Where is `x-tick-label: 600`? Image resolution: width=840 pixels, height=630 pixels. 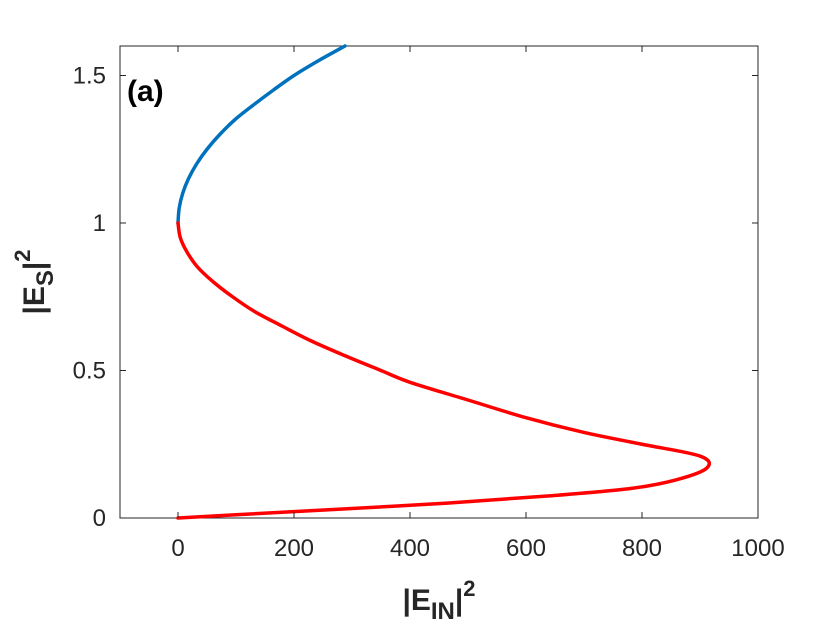
x-tick-label: 600 is located at coordinates (526, 548).